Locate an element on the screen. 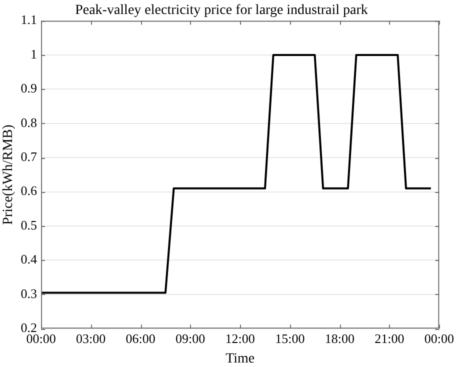  x-tick-label: 12:00 is located at coordinates (240, 338).